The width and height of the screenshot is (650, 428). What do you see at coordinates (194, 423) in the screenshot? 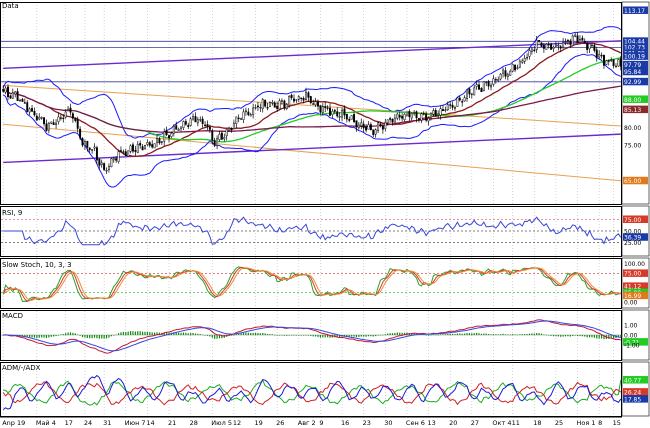
I see `time-tick-label: 28` at bounding box center [194, 423].